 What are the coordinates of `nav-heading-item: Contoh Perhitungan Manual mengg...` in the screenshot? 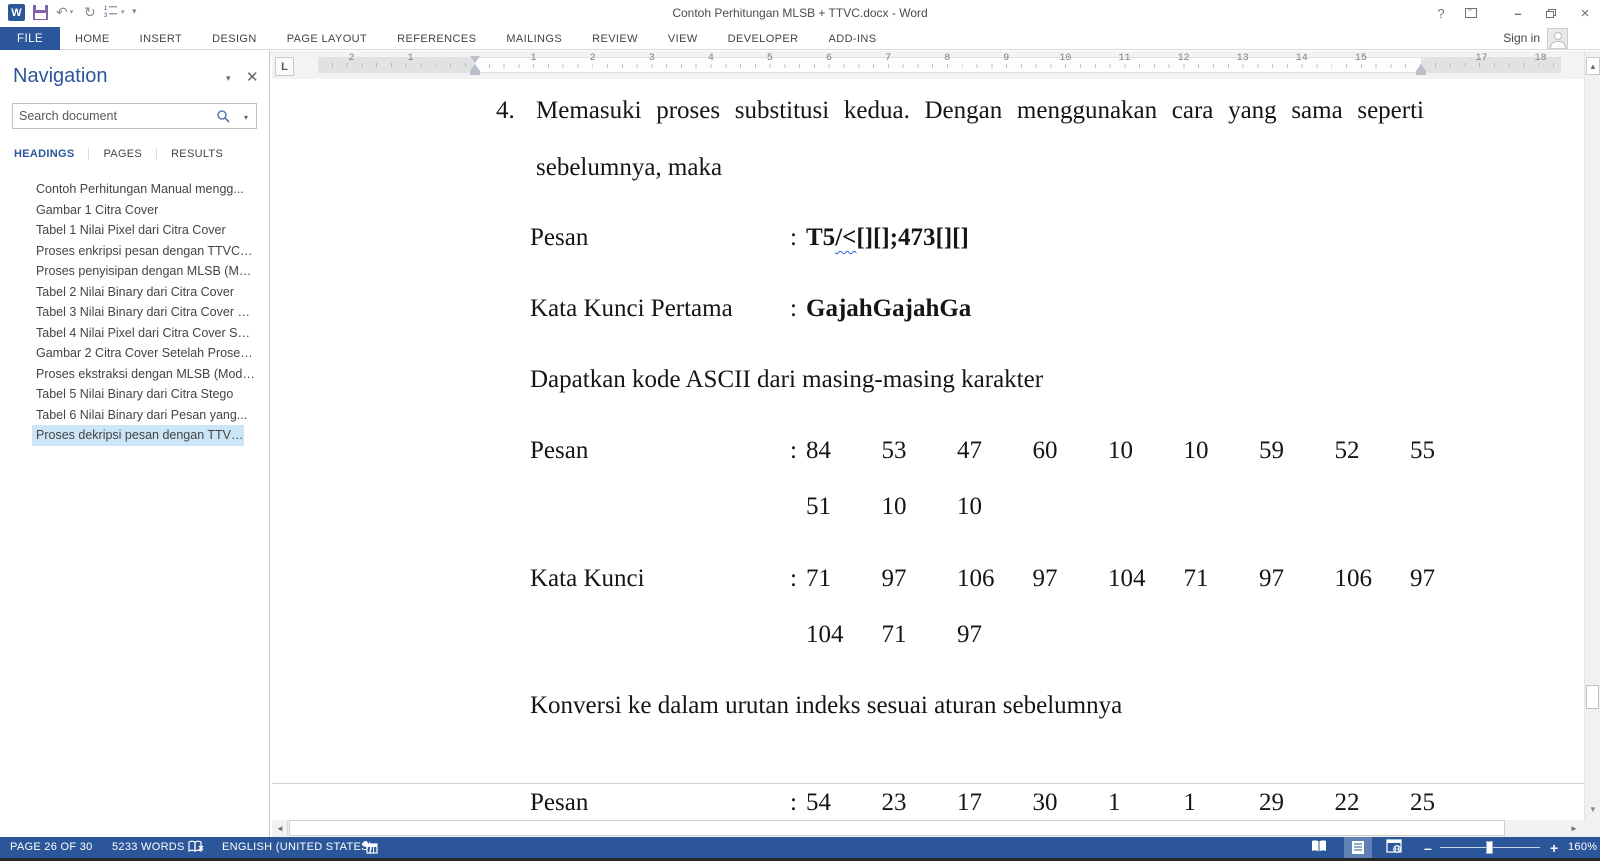 It's located at (140, 189).